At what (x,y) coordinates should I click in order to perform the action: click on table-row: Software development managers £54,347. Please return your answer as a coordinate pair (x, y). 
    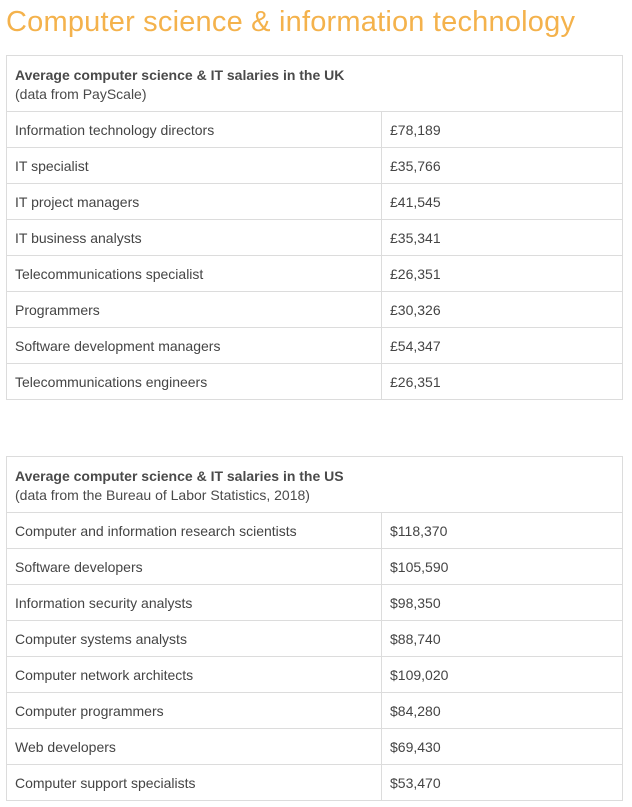
    Looking at the image, I should click on (314, 345).